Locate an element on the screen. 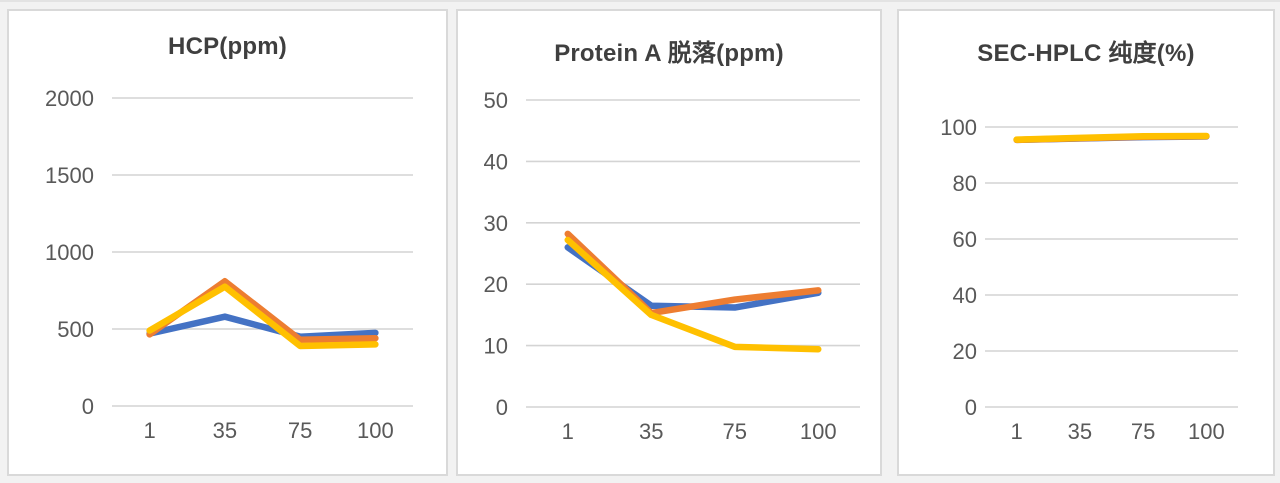 The height and width of the screenshot is (483, 1280). chart-title-hcp: HCP(ppm) is located at coordinates (227, 46).